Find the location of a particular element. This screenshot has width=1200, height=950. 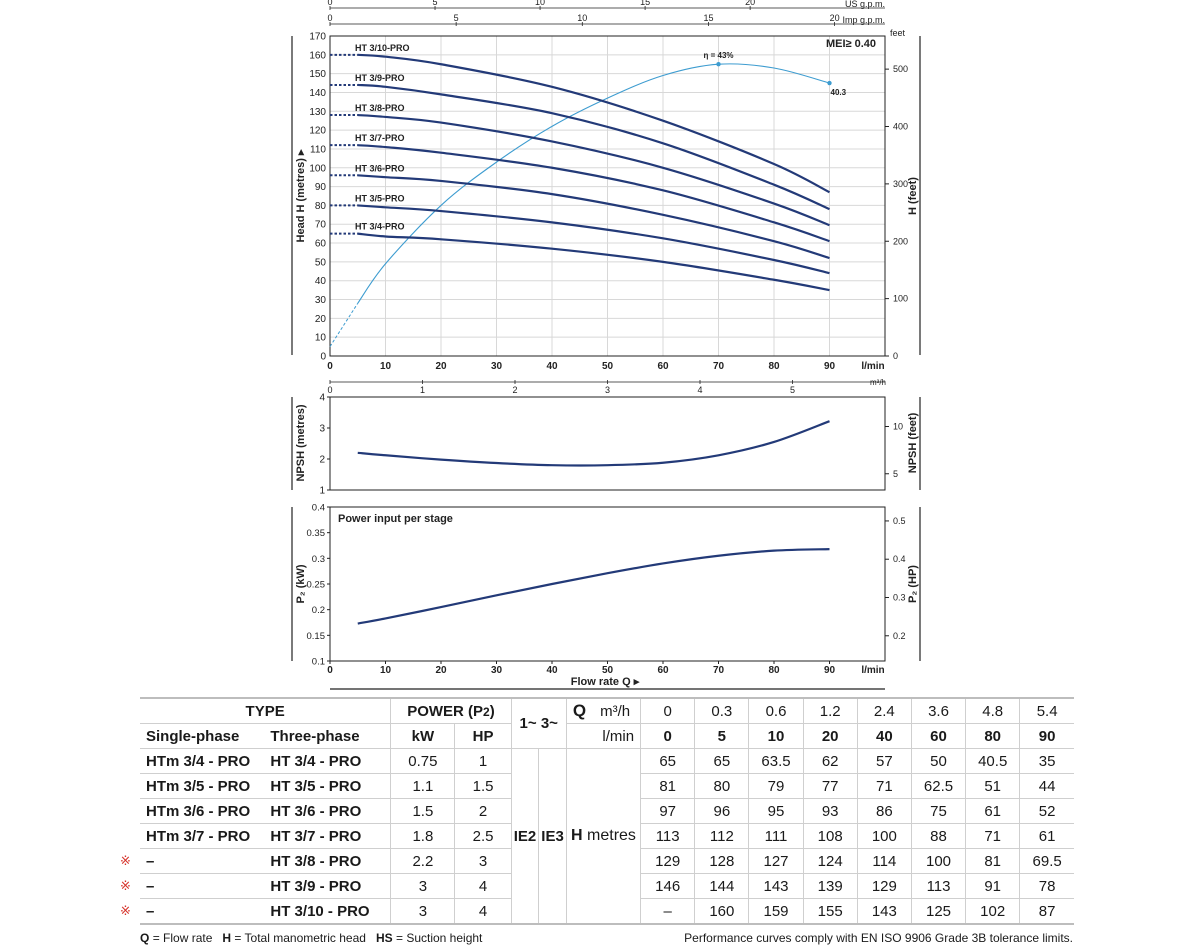

m3h-value: 3.6 is located at coordinates (938, 710).